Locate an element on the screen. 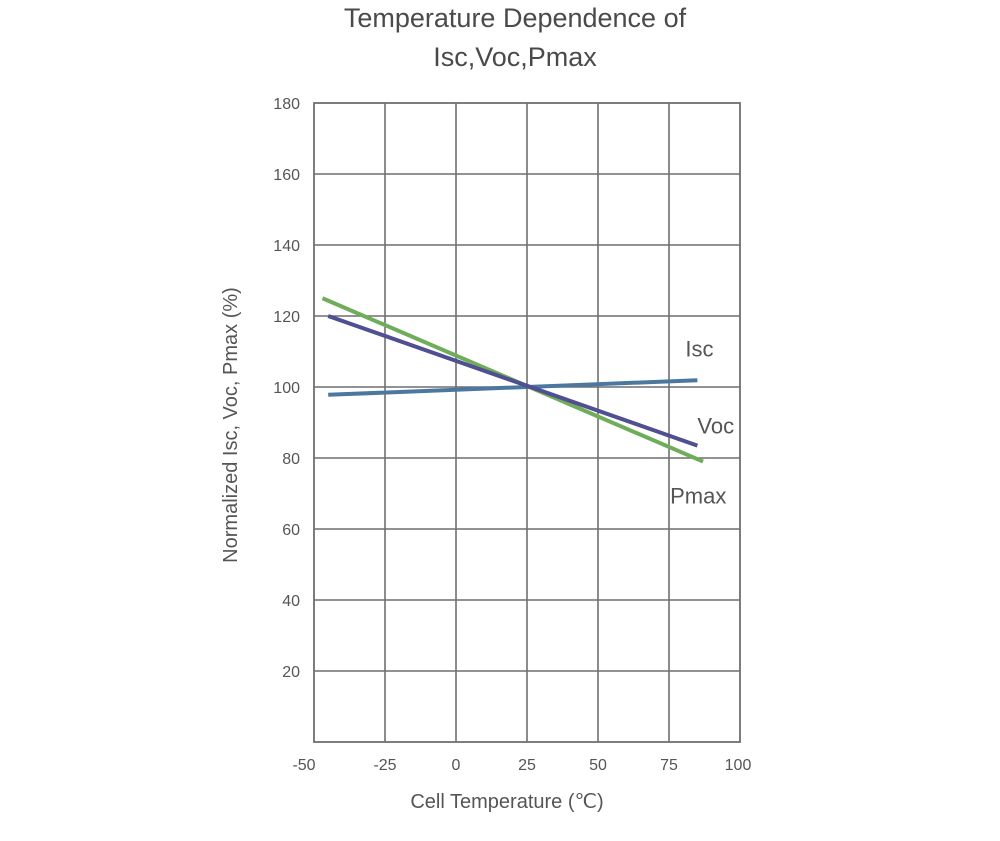 The image size is (1000, 841). series-label-pmax: Pmax is located at coordinates (698, 496).